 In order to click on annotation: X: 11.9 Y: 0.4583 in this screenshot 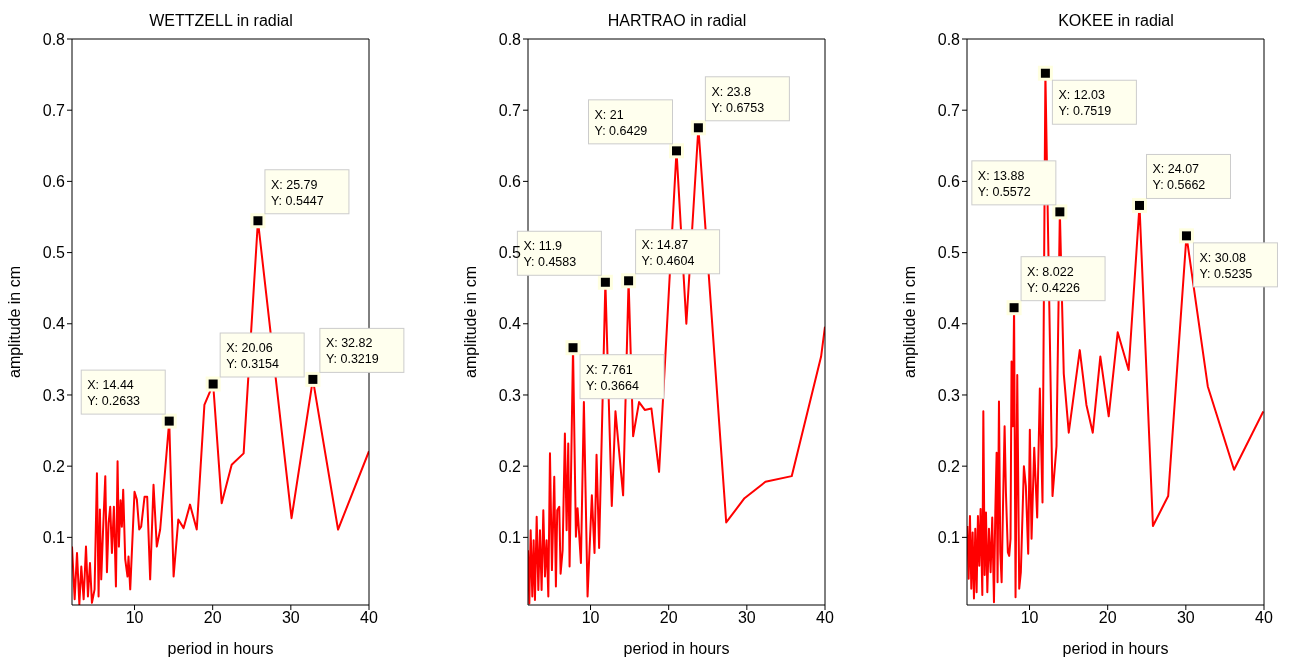, I will do `click(550, 254)`.